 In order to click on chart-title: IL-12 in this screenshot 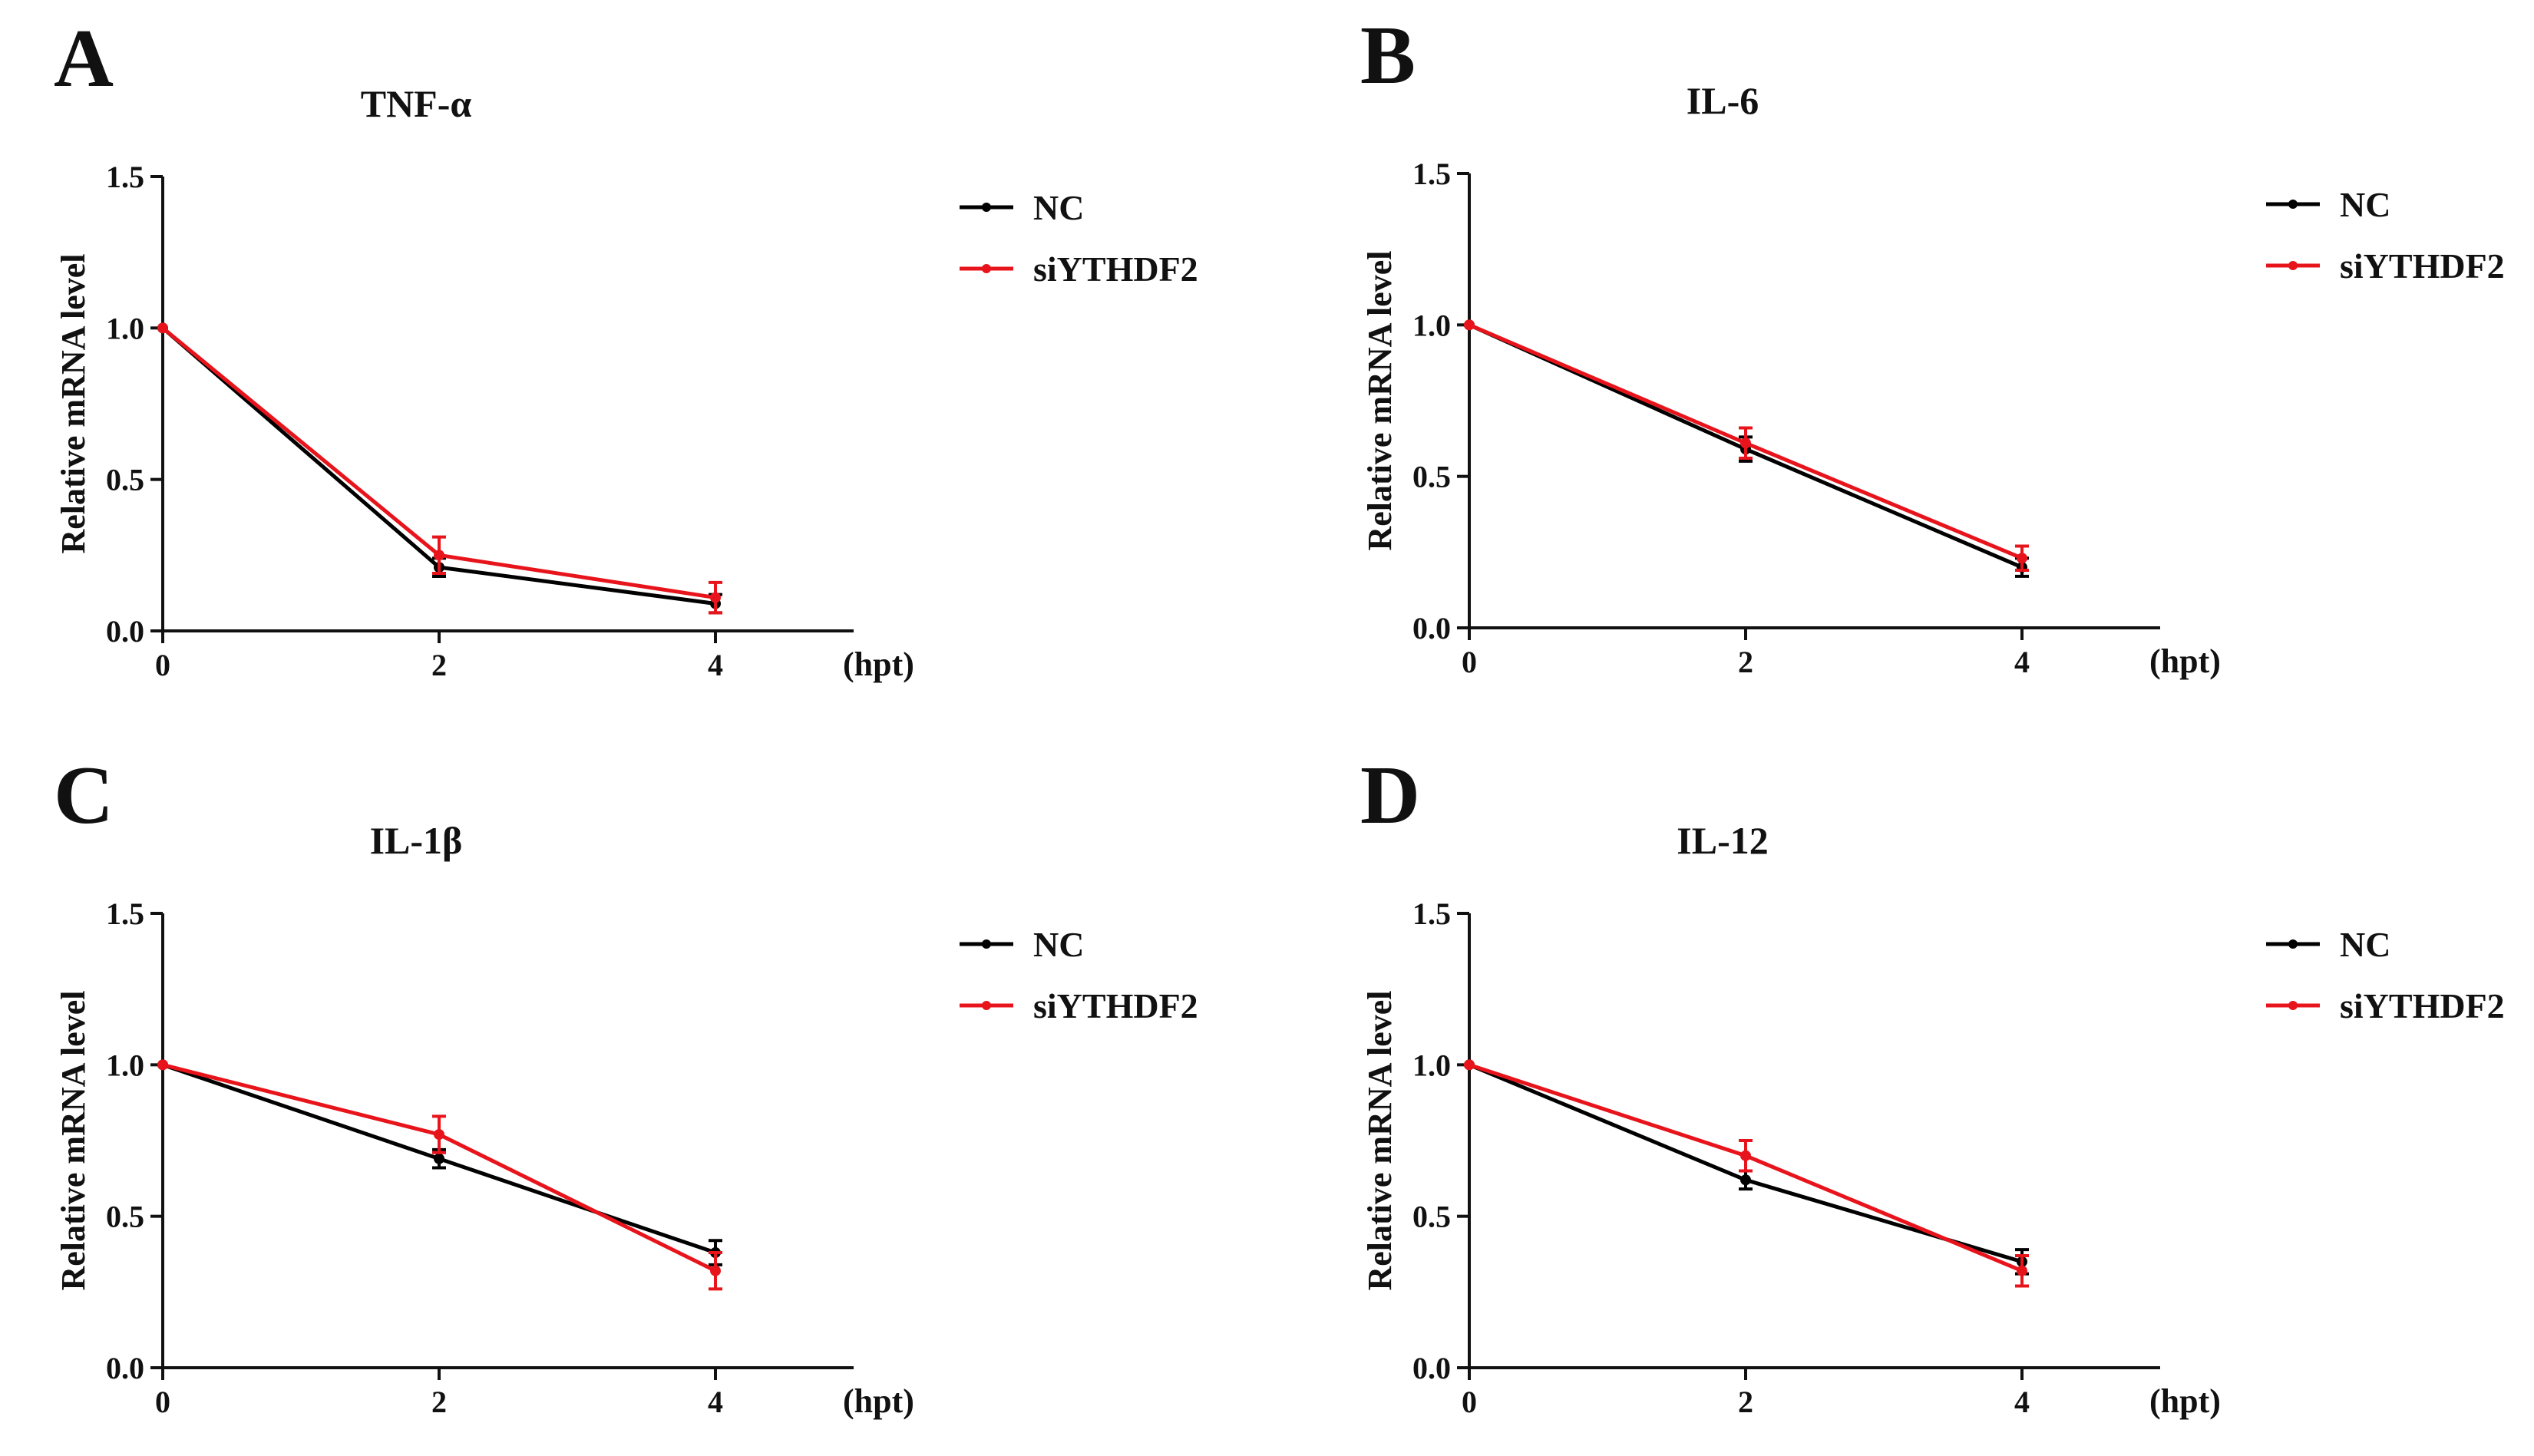, I will do `click(1722, 841)`.